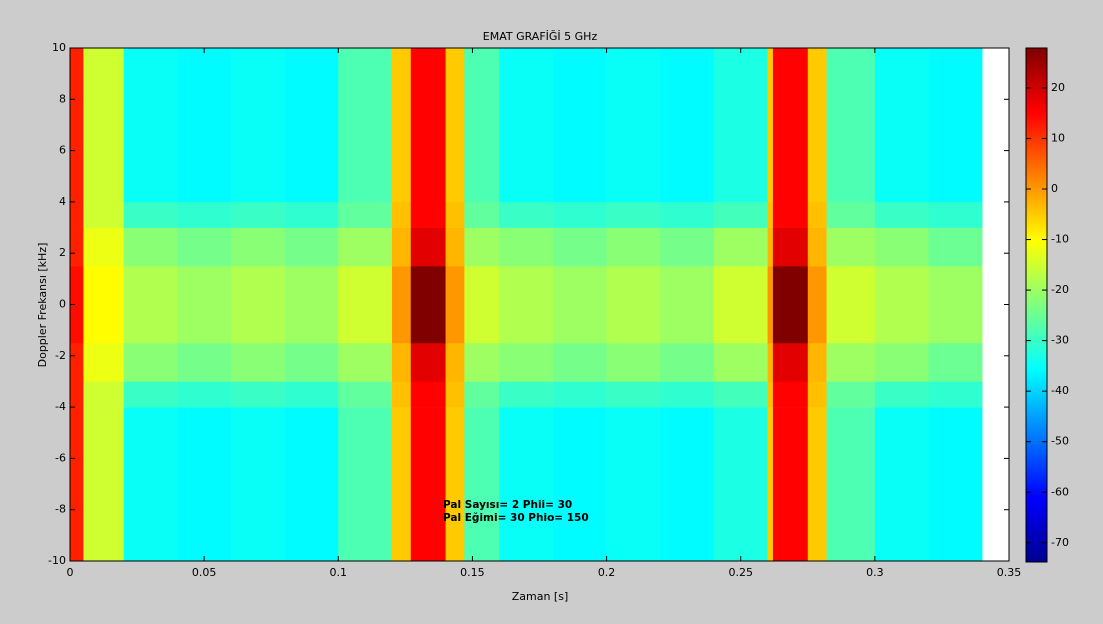 Image resolution: width=1103 pixels, height=624 pixels. What do you see at coordinates (60, 509) in the screenshot?
I see `y-tick-label: -8` at bounding box center [60, 509].